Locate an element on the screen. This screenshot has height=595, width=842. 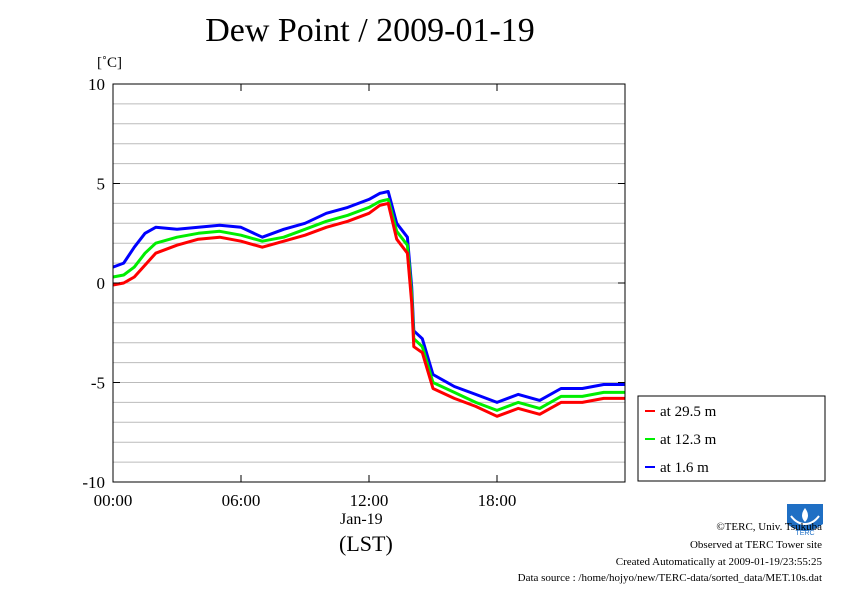
logo-text: TERC is located at coordinates (804, 533).